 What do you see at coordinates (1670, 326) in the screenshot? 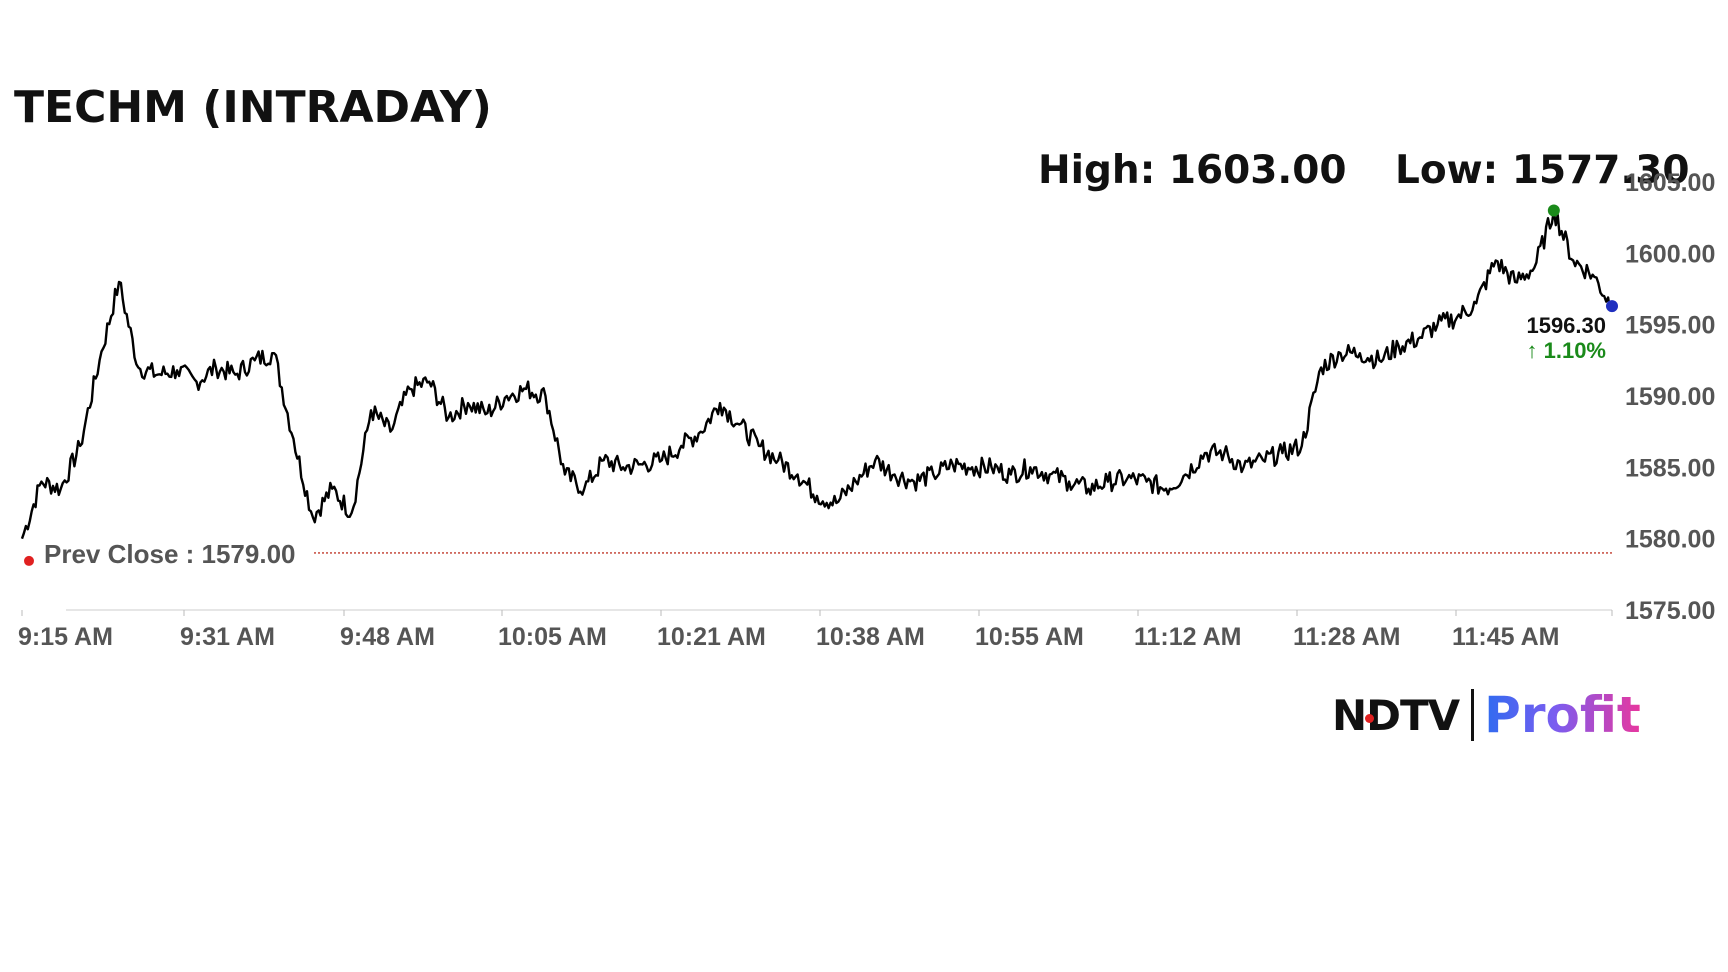
I see `y-tick-label: 1595.00` at bounding box center [1670, 326].